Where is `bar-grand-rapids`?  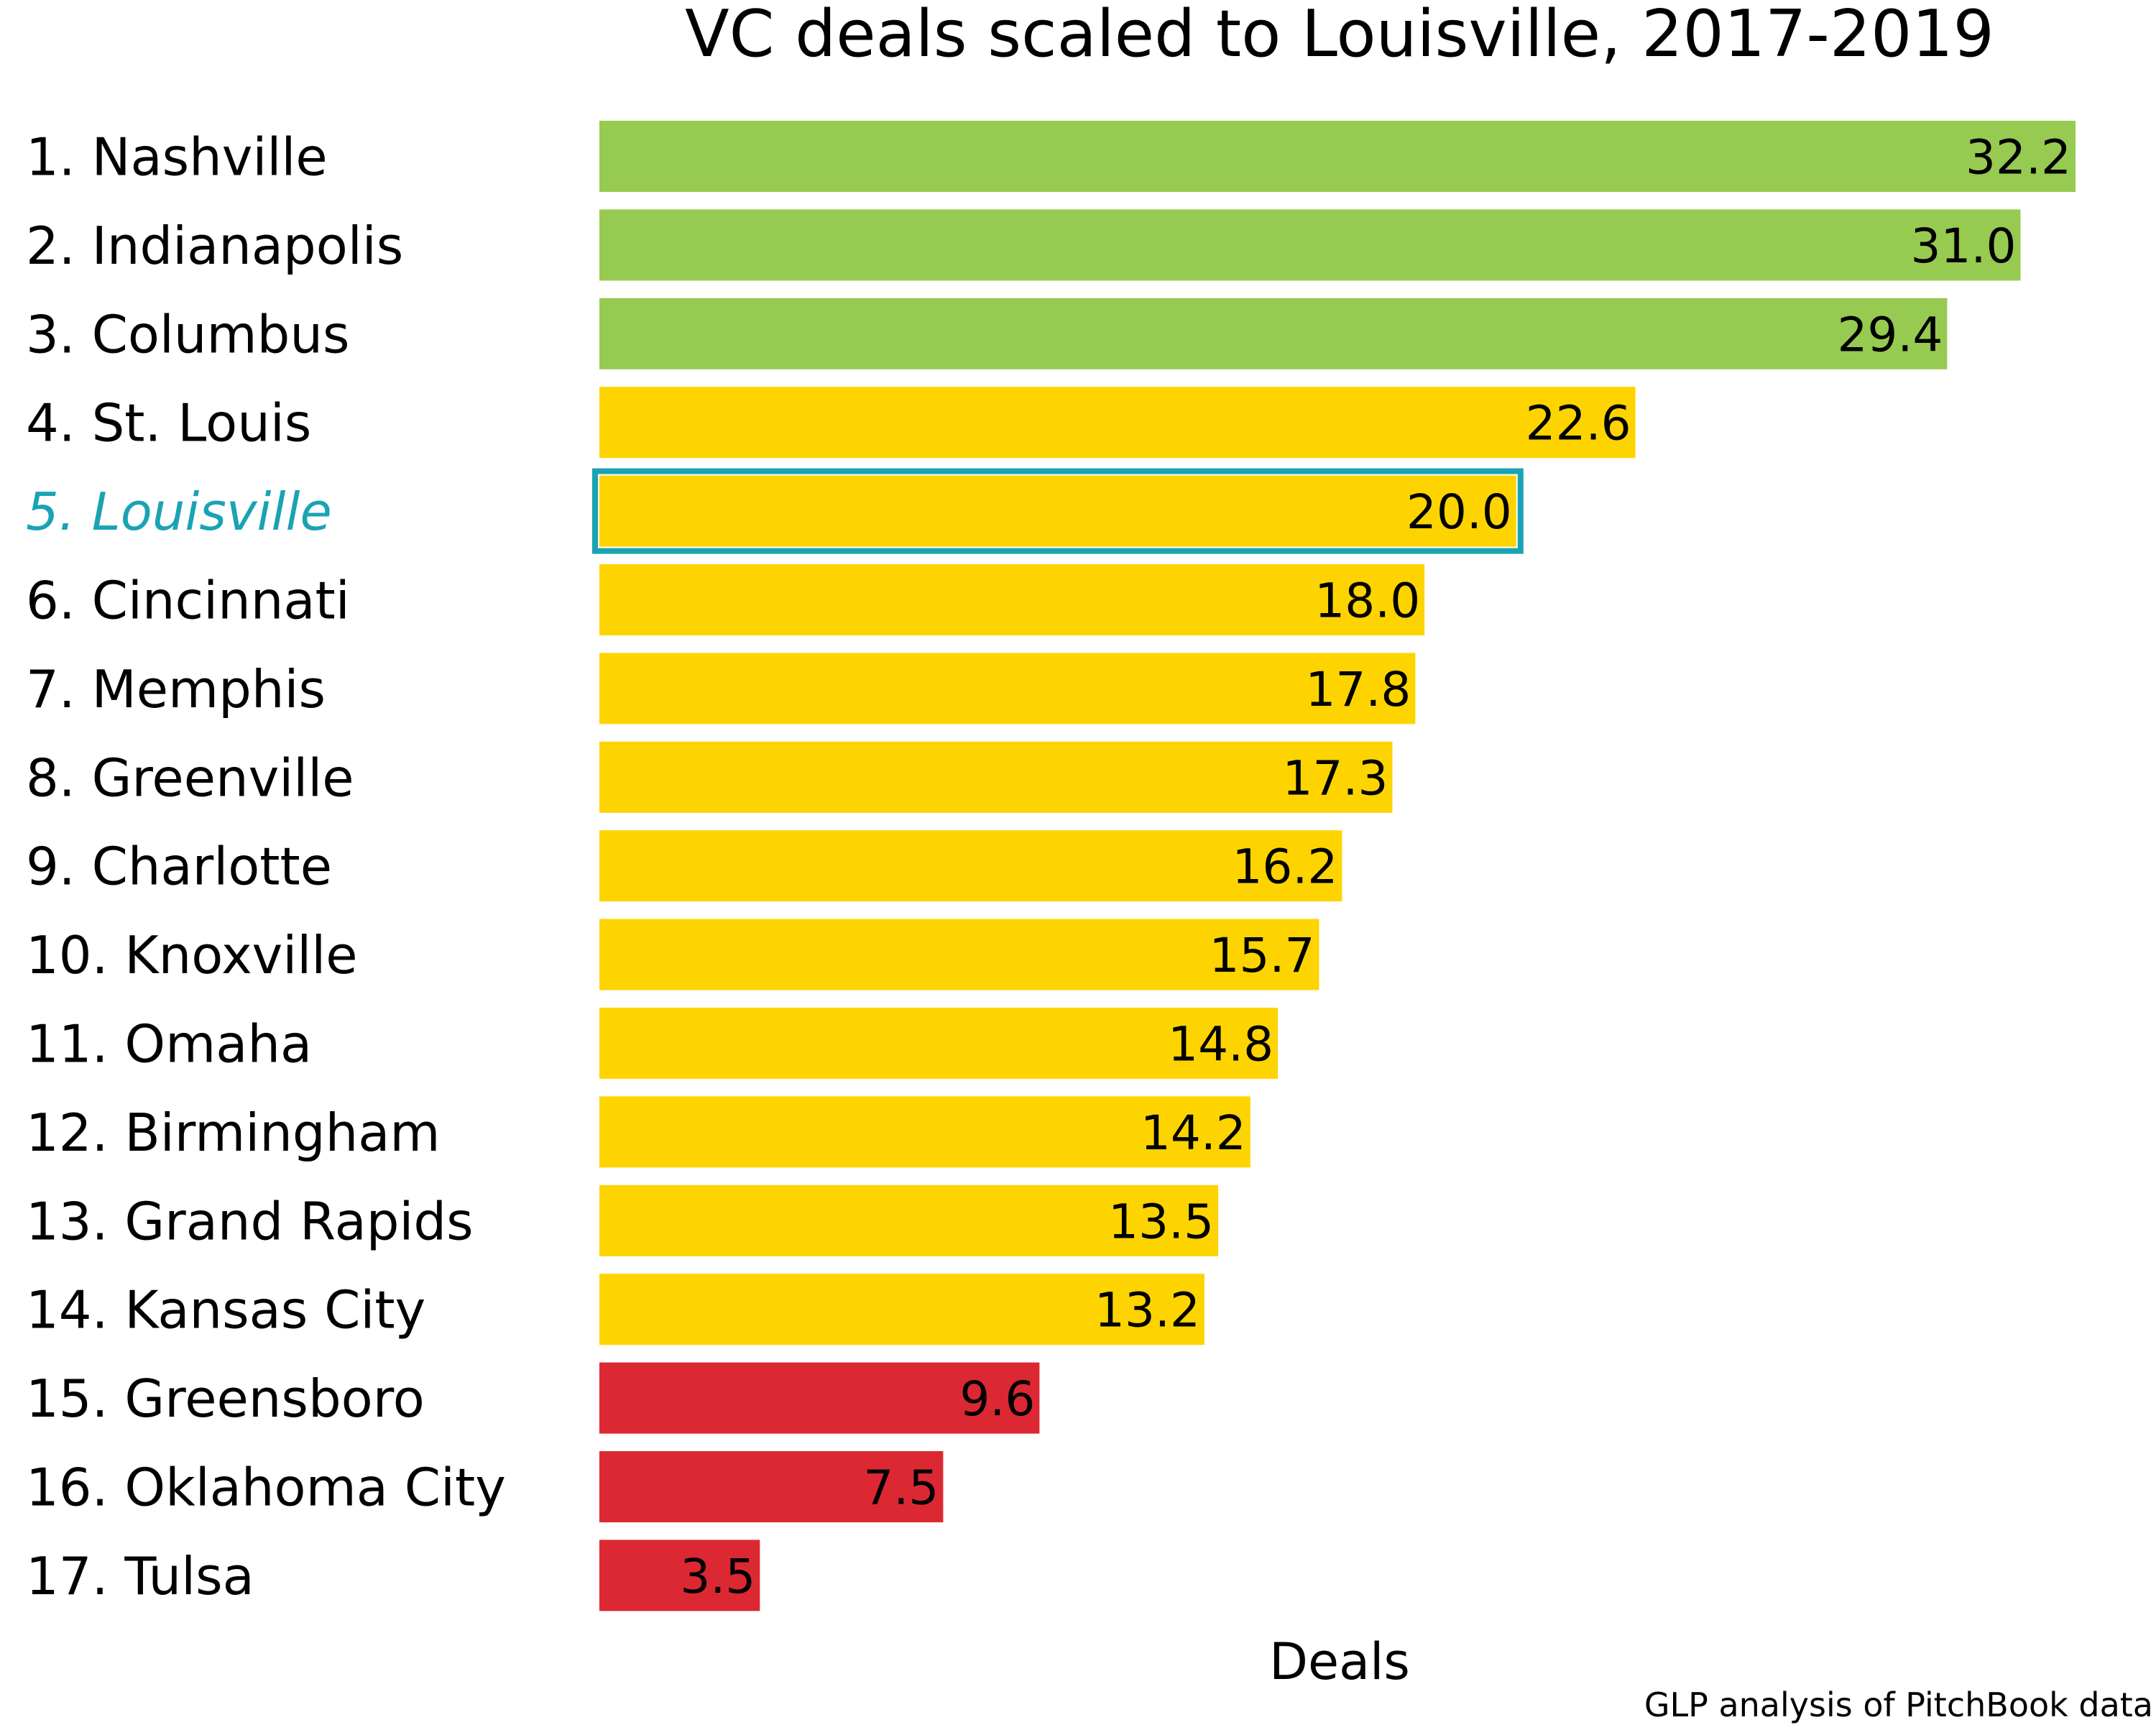 bar-grand-rapids is located at coordinates (909, 1220).